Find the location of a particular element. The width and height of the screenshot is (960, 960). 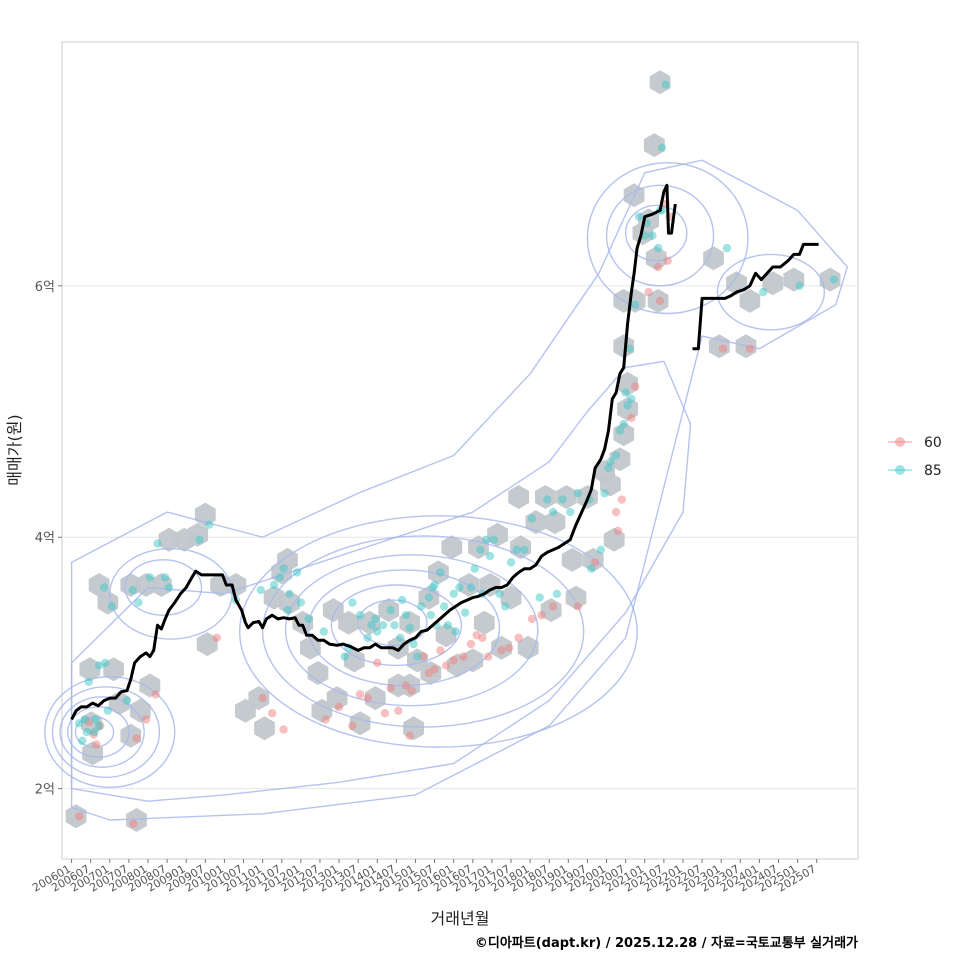

y-axis-ticks: 2억 4억 6억 is located at coordinates (48, 539).